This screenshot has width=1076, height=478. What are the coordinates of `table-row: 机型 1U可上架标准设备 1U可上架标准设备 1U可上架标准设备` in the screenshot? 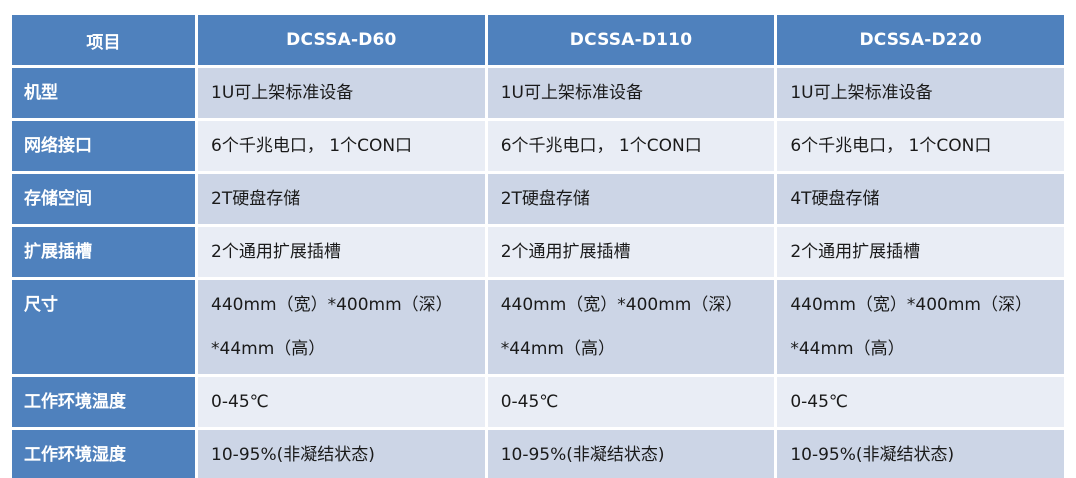 It's located at (538, 93).